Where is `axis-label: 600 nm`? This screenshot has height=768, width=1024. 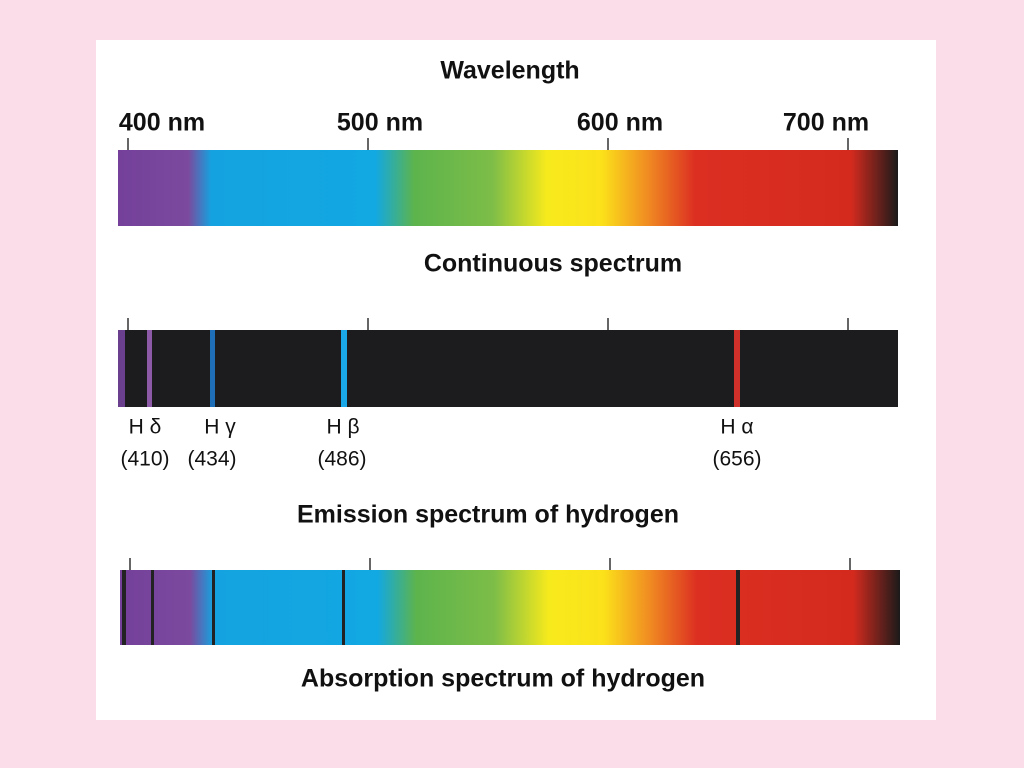
axis-label: 600 nm is located at coordinates (620, 123).